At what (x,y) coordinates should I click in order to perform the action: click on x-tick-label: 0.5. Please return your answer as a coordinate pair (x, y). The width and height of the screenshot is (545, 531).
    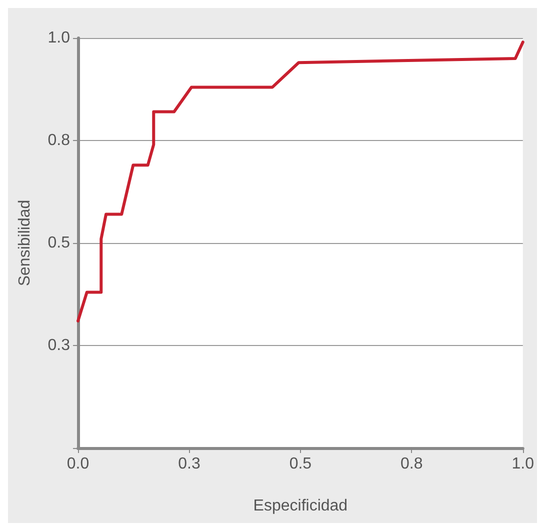
    Looking at the image, I should click on (300, 464).